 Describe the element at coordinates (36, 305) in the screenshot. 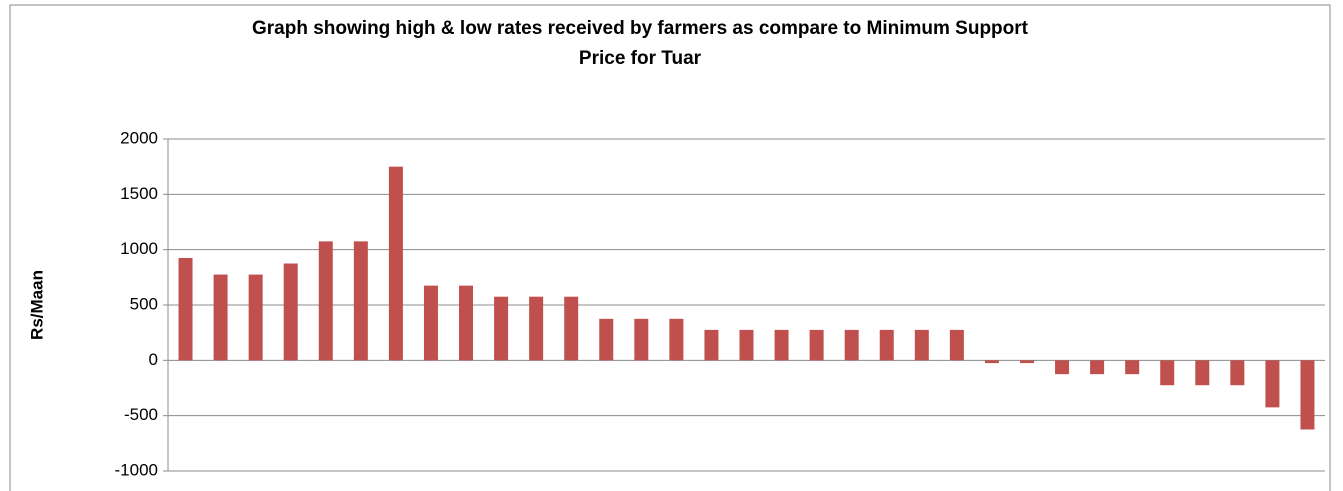

I see `y-axis-label: Rs/Maan` at that location.